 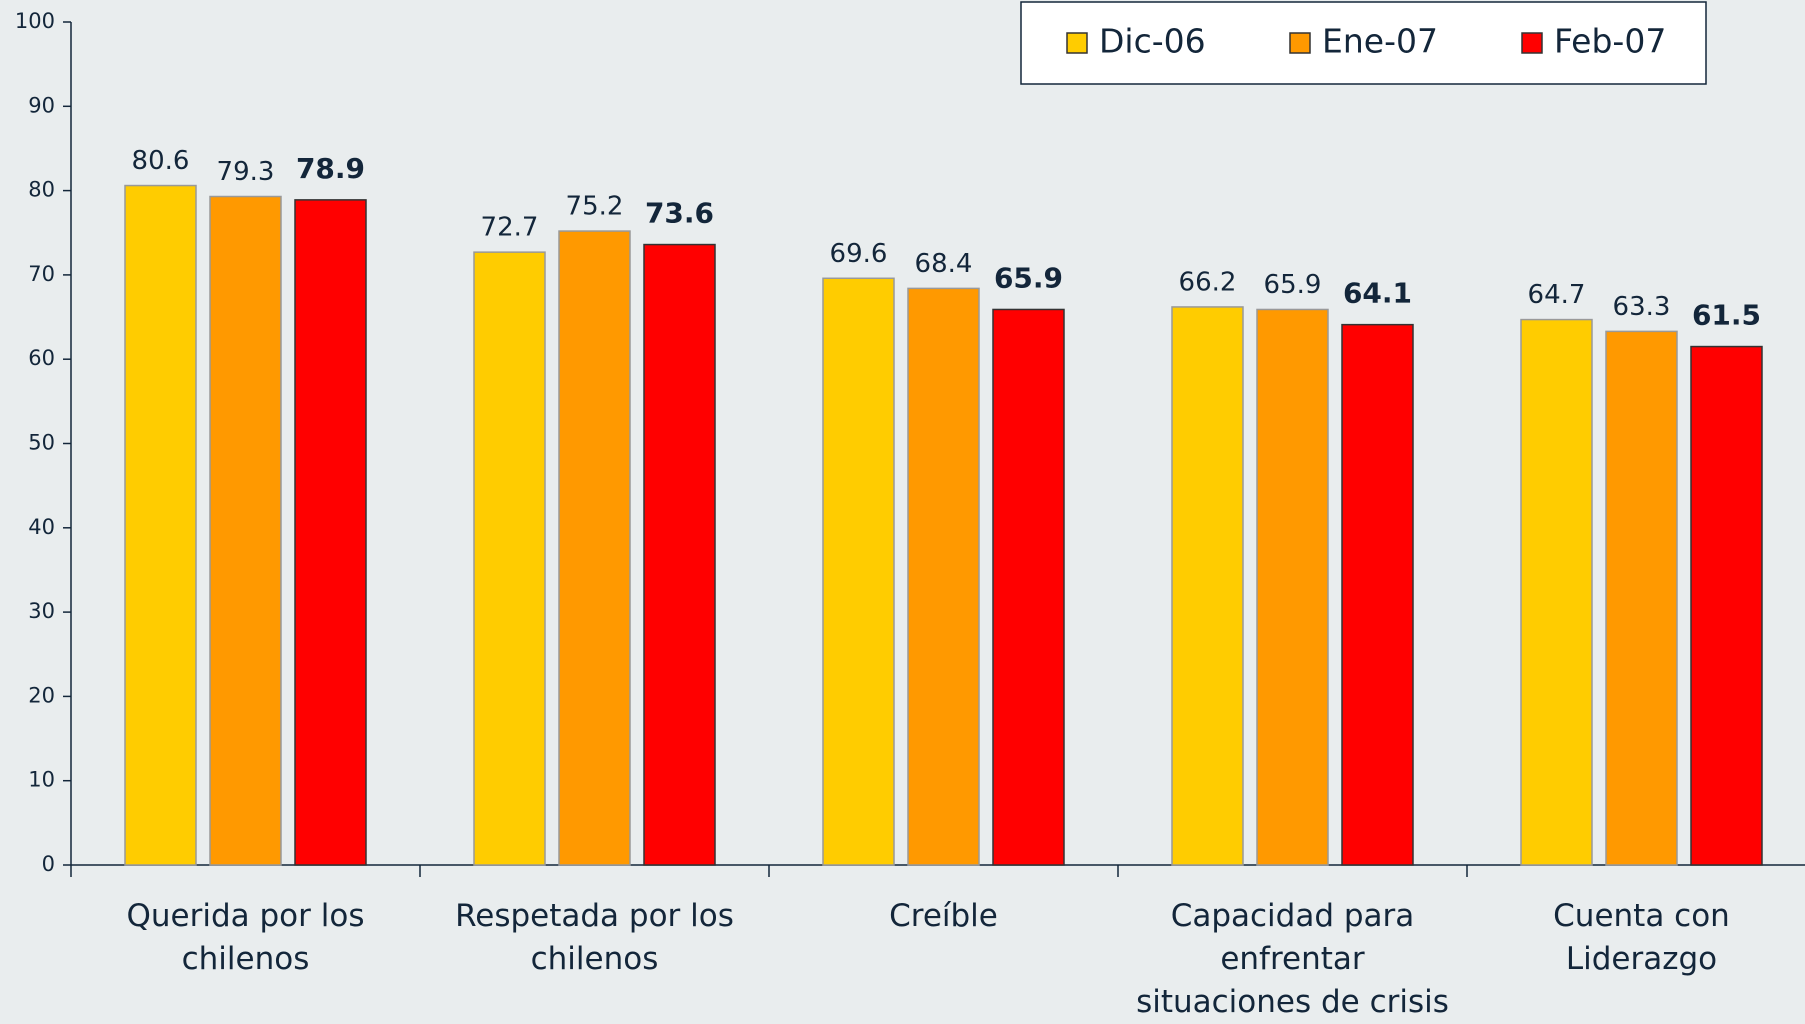 What do you see at coordinates (41, 443) in the screenshot?
I see `y-tick-label: 50` at bounding box center [41, 443].